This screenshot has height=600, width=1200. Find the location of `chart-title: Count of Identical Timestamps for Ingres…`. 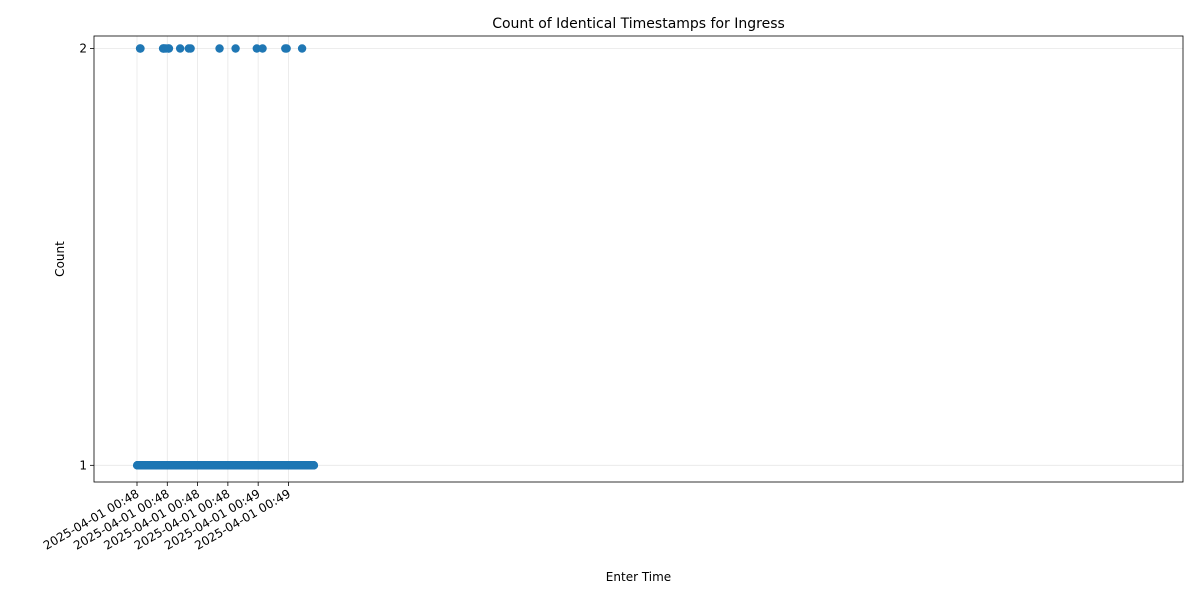

chart-title: Count of Identical Timestamps for Ingres… is located at coordinates (638, 24).